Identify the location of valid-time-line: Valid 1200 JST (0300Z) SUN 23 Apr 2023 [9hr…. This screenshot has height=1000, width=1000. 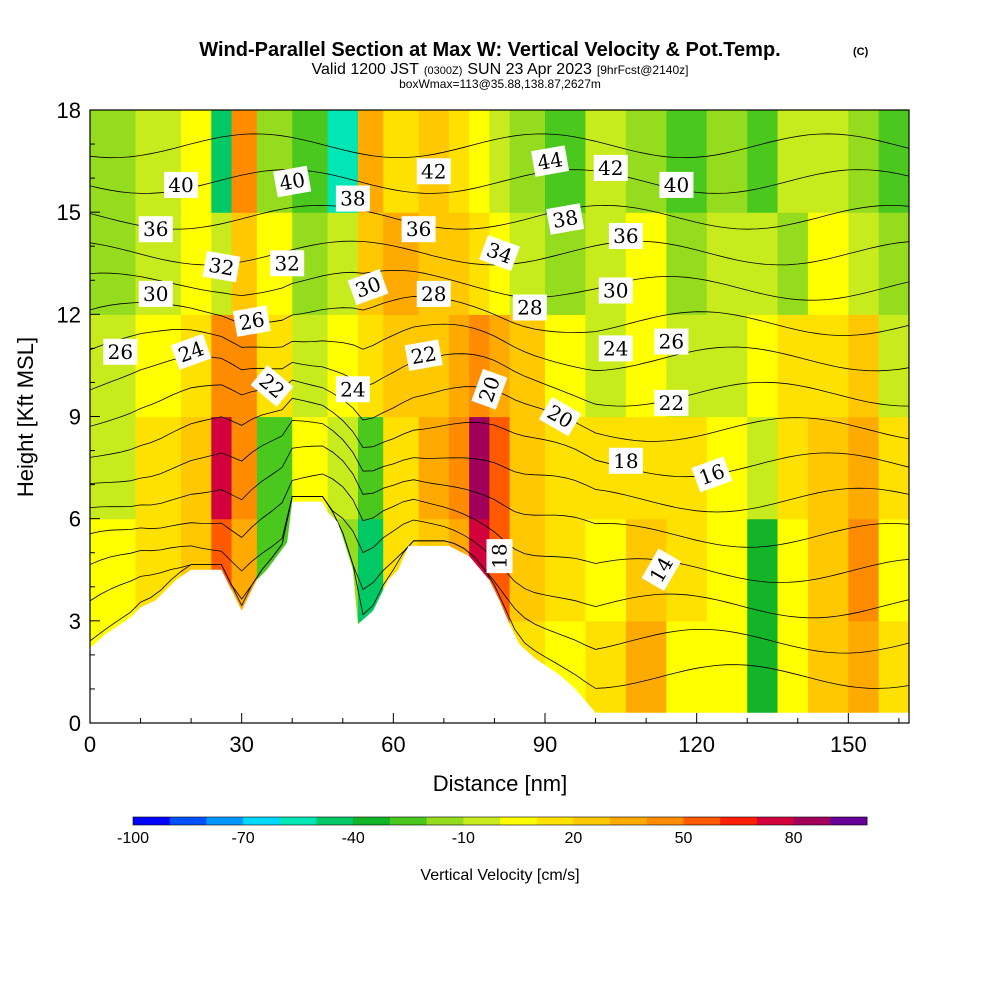
(500, 69).